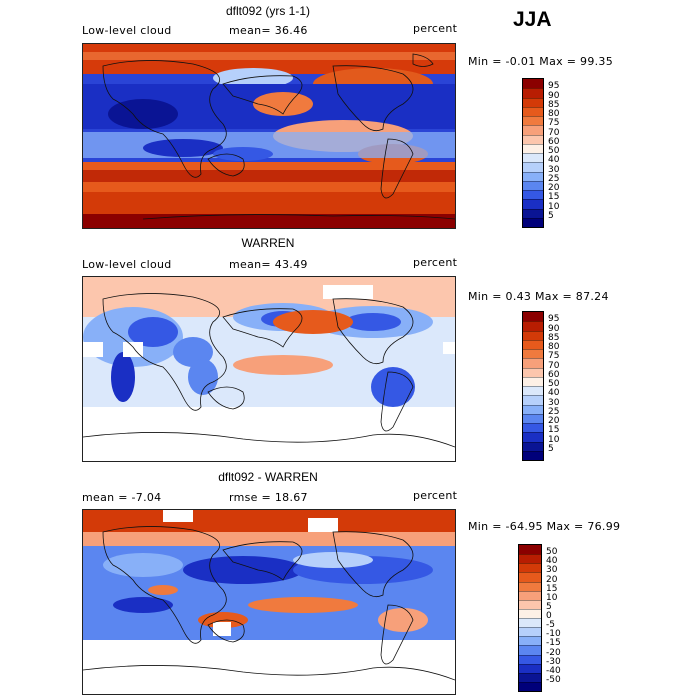 Image resolution: width=700 pixels, height=700 pixels. Describe the element at coordinates (554, 95) in the screenshot. I see `colorbar-tick-label: 90` at that location.